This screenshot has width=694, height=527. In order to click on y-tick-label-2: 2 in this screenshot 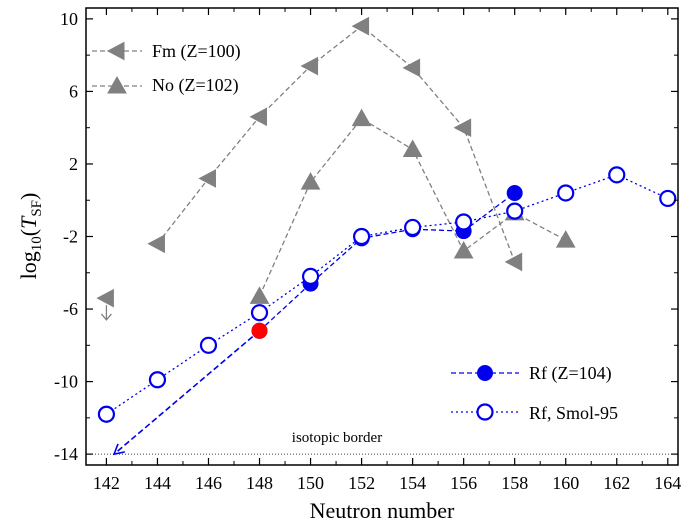, I will do `click(73, 164)`.